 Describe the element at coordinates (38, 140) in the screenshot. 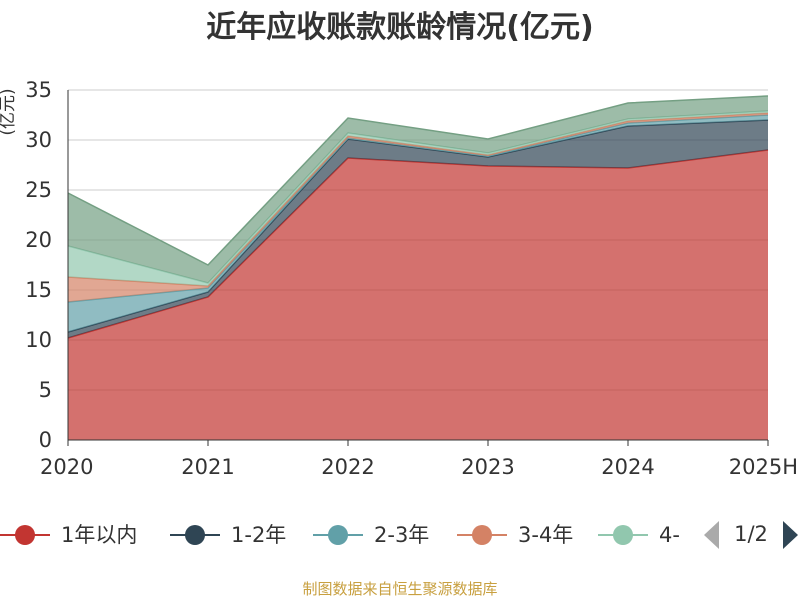

I see `y-tick-label: 30` at that location.